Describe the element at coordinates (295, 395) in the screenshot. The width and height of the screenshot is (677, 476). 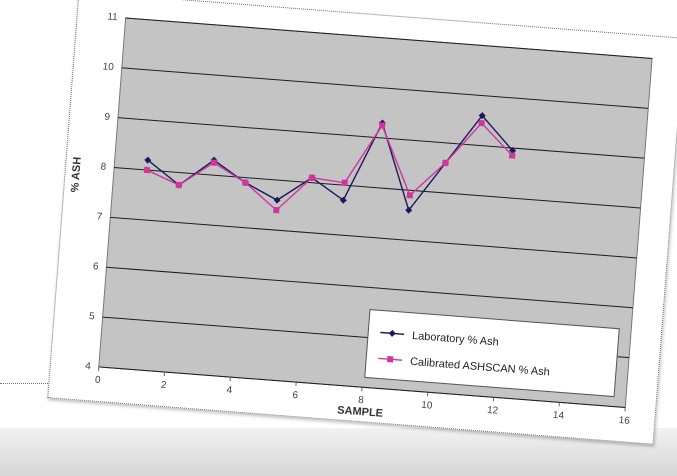
I see `x-tick-label: 6` at that location.